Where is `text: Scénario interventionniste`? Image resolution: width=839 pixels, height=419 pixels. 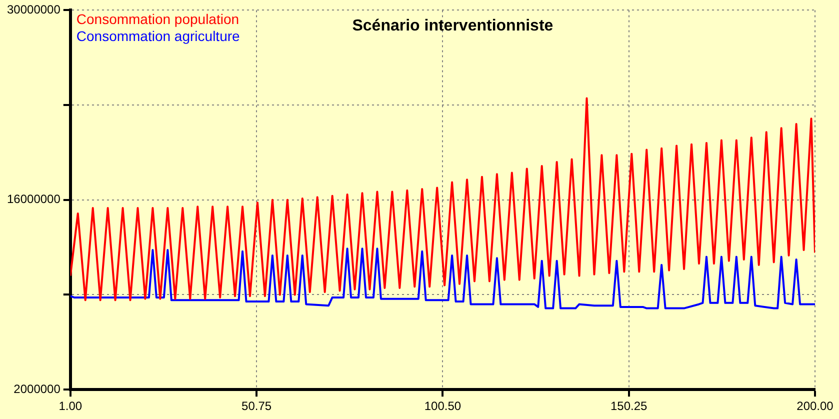
text: Scénario interventionniste is located at coordinates (453, 26).